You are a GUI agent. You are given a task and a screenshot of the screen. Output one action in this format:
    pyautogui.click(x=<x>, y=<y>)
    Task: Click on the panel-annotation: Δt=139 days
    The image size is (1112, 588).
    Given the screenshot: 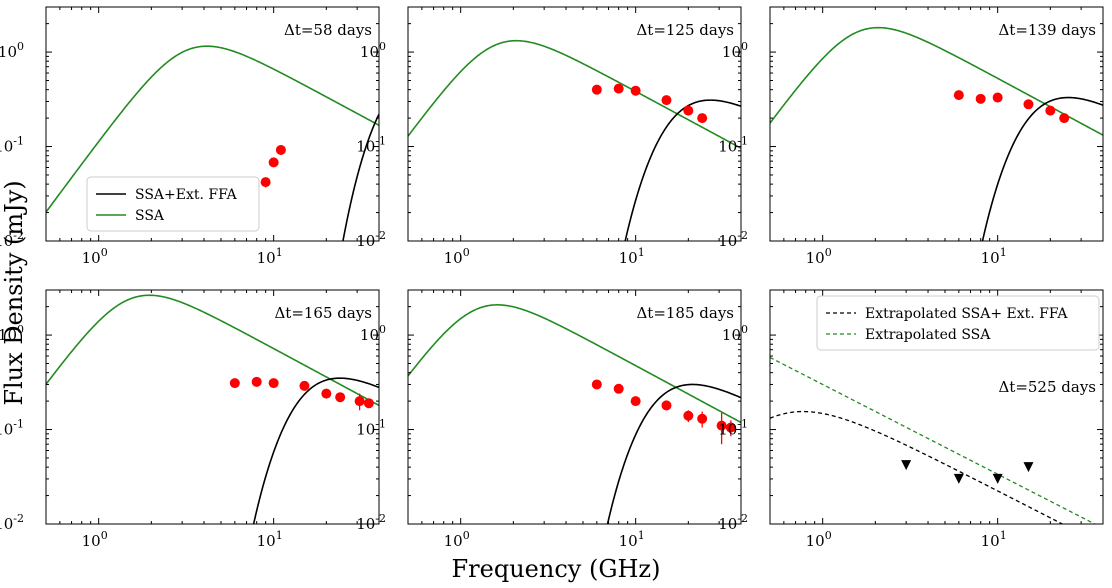 What is the action you would take?
    pyautogui.click(x=1047, y=30)
    